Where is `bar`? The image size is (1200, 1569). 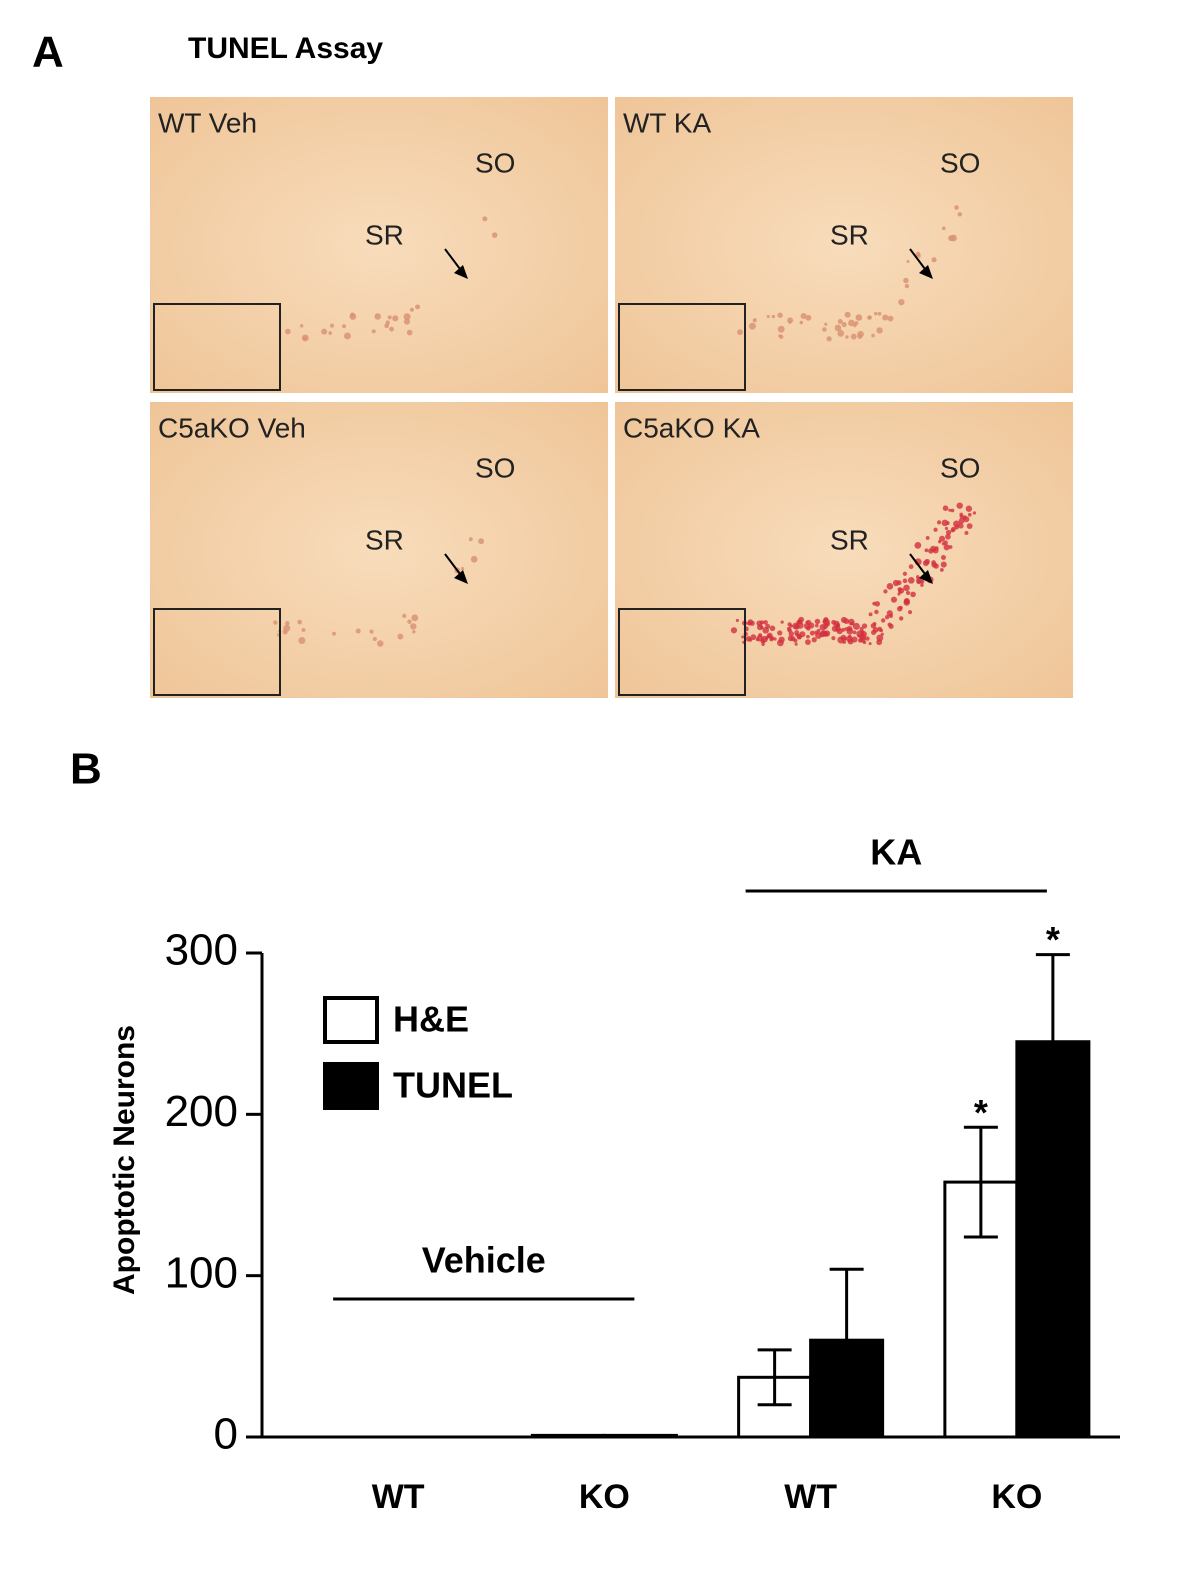
bar is located at coordinates (847, 1388).